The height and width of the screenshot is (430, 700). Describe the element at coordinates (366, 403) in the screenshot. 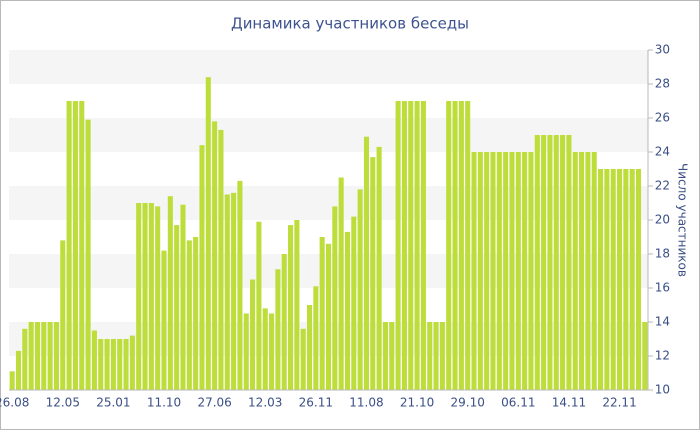

I see `x-tick-label: 11.08` at that location.